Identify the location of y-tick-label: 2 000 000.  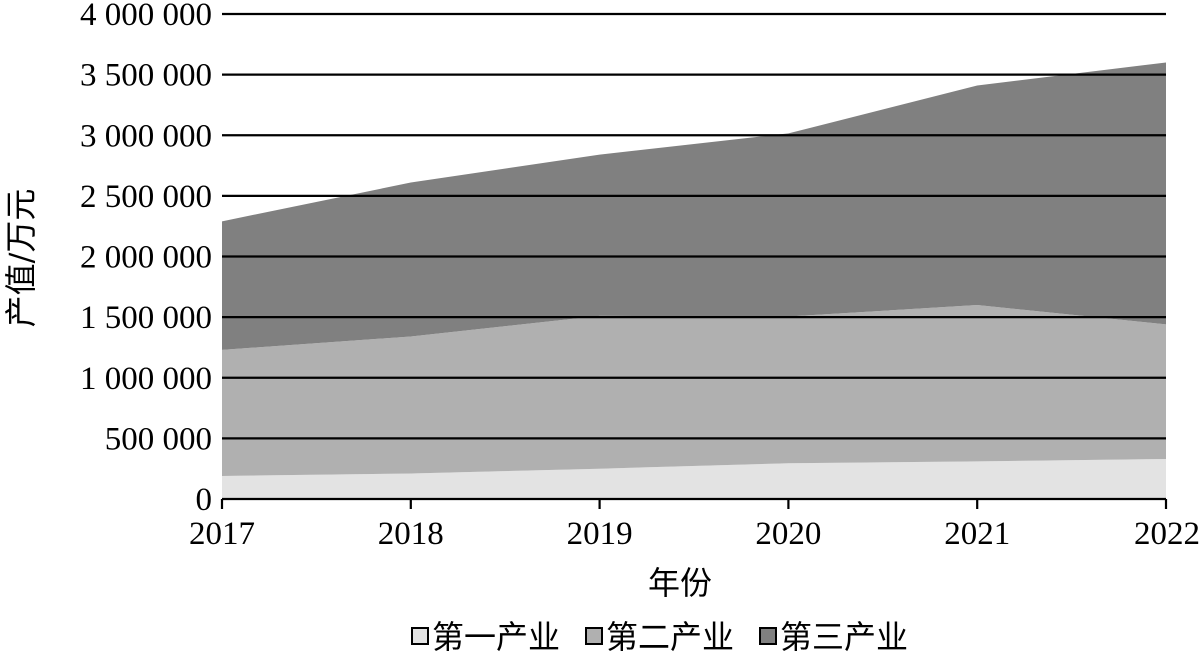
(146, 258).